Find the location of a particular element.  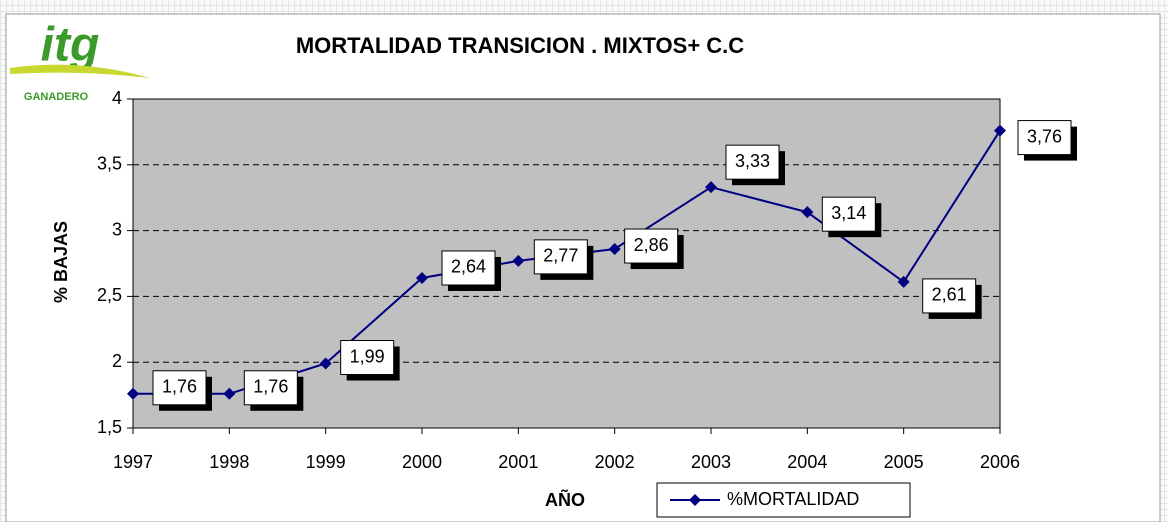

x-tick-label: 2004 is located at coordinates (807, 462).